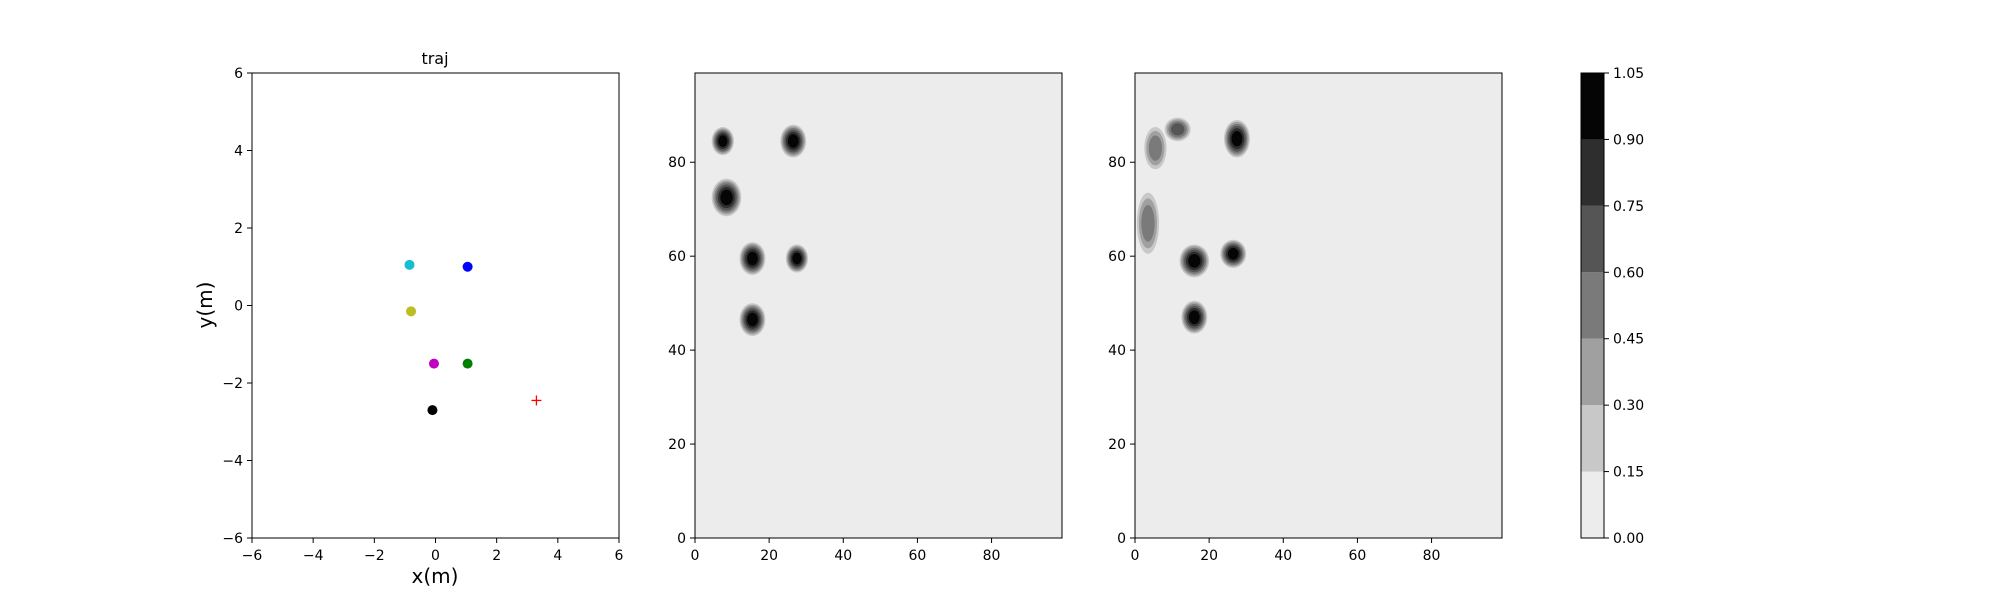  I want to click on predicted-map-x-tick-label: 60, so click(1358, 556).